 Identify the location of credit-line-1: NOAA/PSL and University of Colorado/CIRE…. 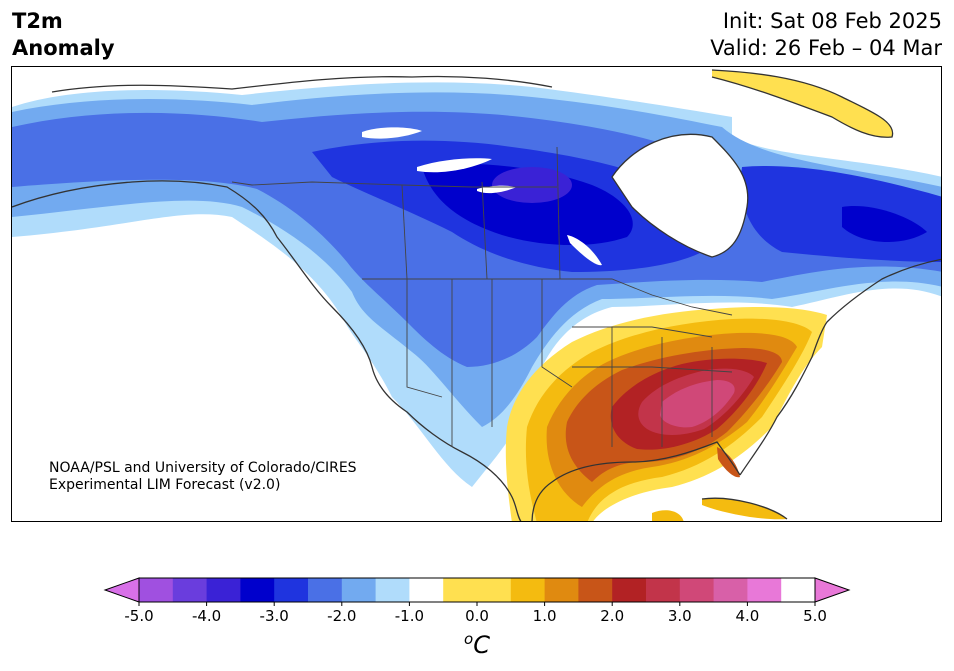
(203, 468).